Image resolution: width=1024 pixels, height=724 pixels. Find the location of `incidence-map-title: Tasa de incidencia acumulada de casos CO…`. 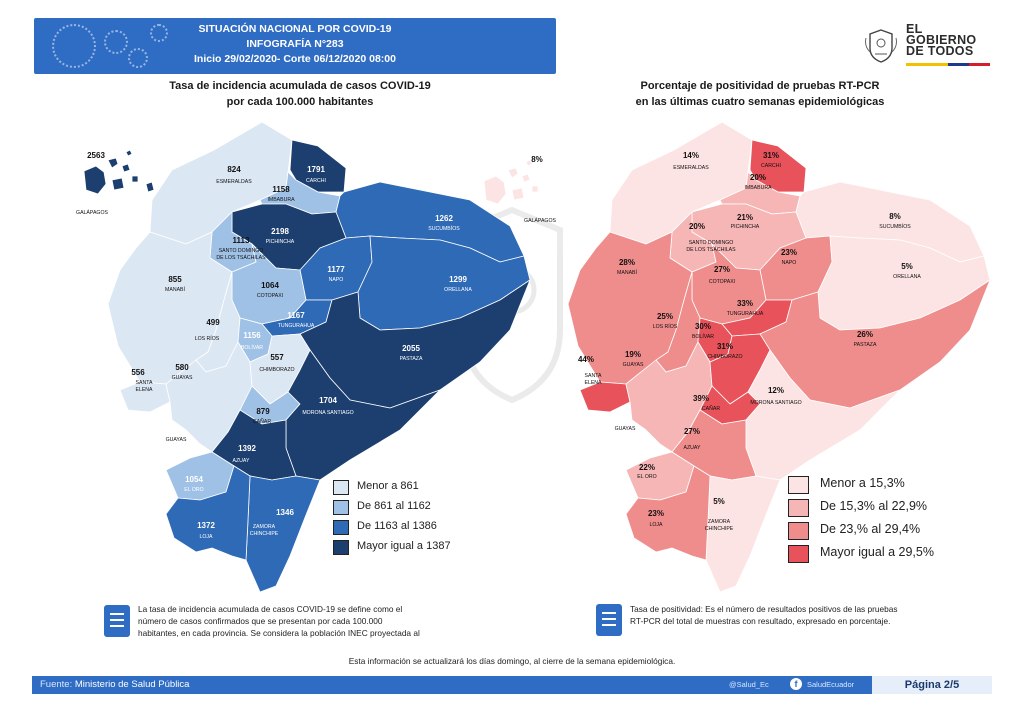

incidence-map-title: Tasa de incidencia acumulada de casos CO… is located at coordinates (300, 94).